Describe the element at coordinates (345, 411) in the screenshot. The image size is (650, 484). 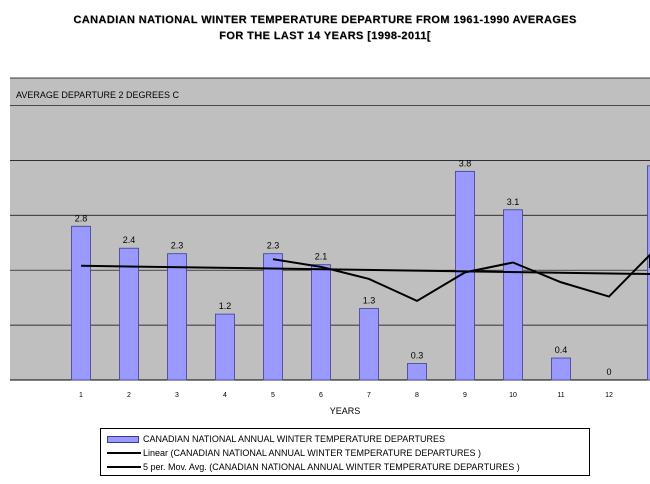
I see `x-axis-title: YEARS` at that location.